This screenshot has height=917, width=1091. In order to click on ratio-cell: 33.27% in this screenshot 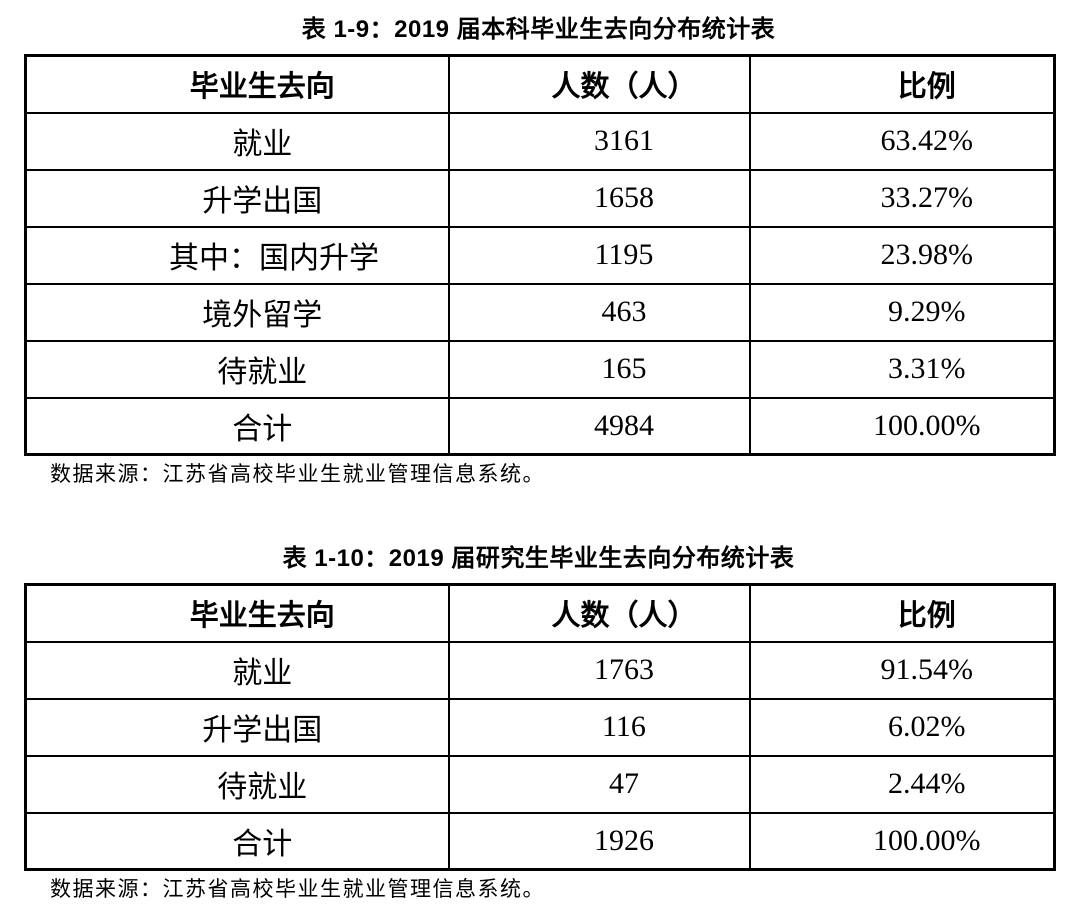, I will do `click(902, 198)`.